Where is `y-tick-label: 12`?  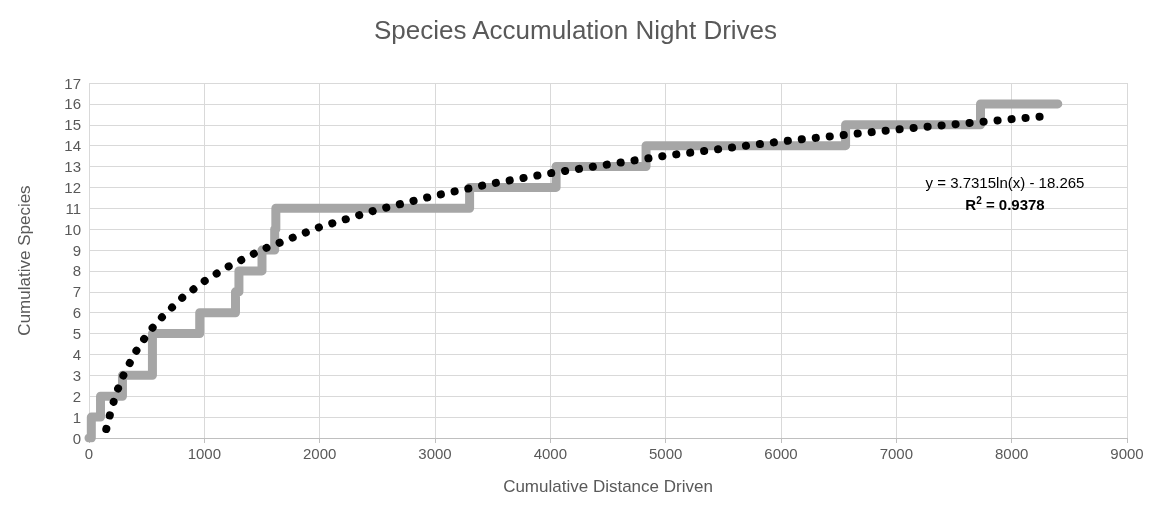 y-tick-label: 12 is located at coordinates (72, 187).